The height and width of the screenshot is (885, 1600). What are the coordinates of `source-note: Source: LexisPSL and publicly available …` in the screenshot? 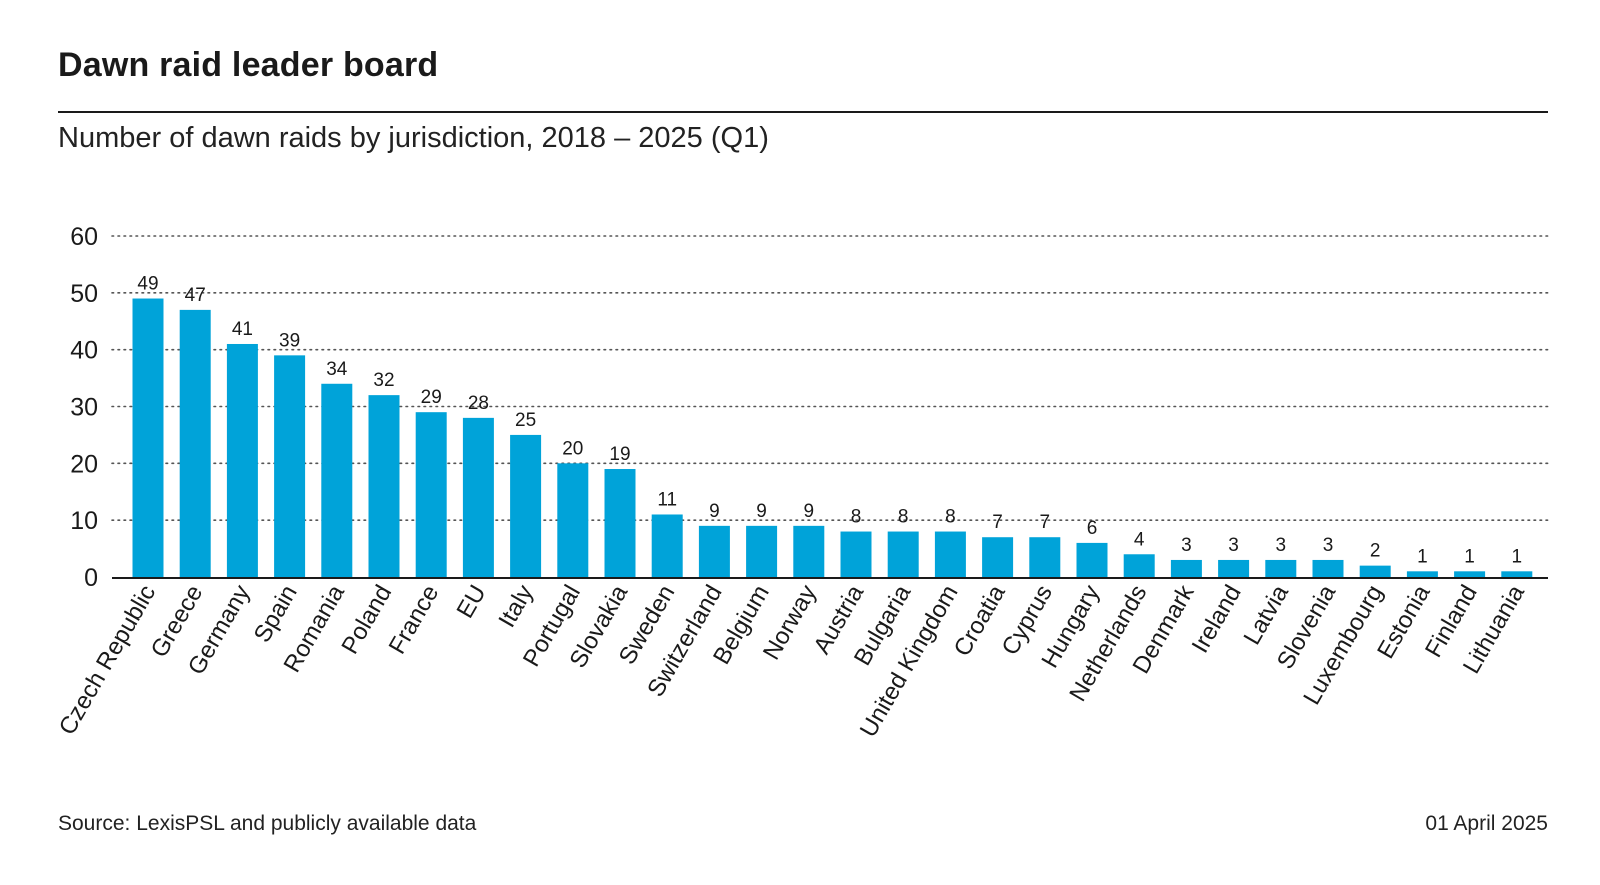 It's located at (267, 823).